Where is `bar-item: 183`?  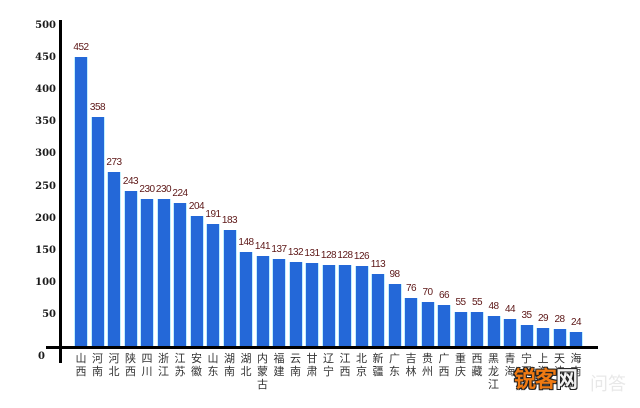 bar-item: 183 is located at coordinates (230, 280).